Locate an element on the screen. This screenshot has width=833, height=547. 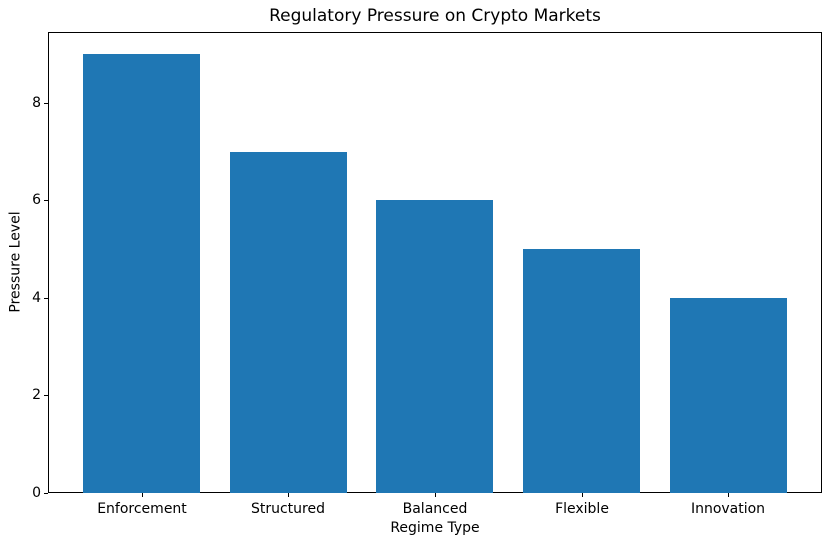
y-tick-label: 8 is located at coordinates (36, 103).